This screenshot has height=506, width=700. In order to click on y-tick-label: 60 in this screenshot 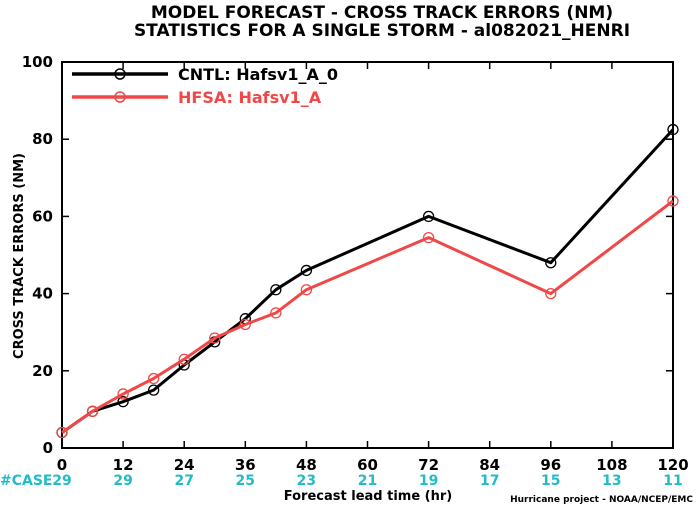, I will do `click(42, 216)`.